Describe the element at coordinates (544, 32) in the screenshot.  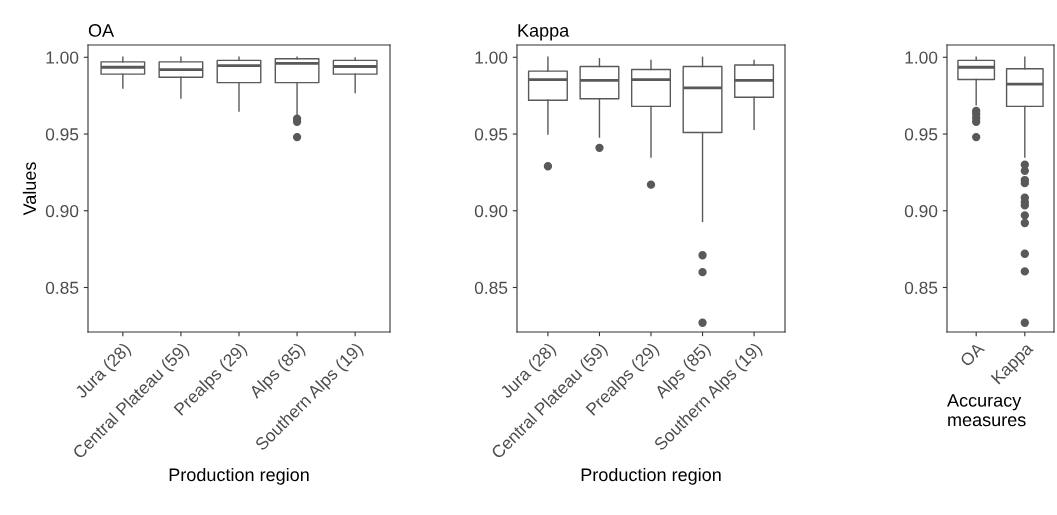
I see `chart-title: Kappa` at that location.